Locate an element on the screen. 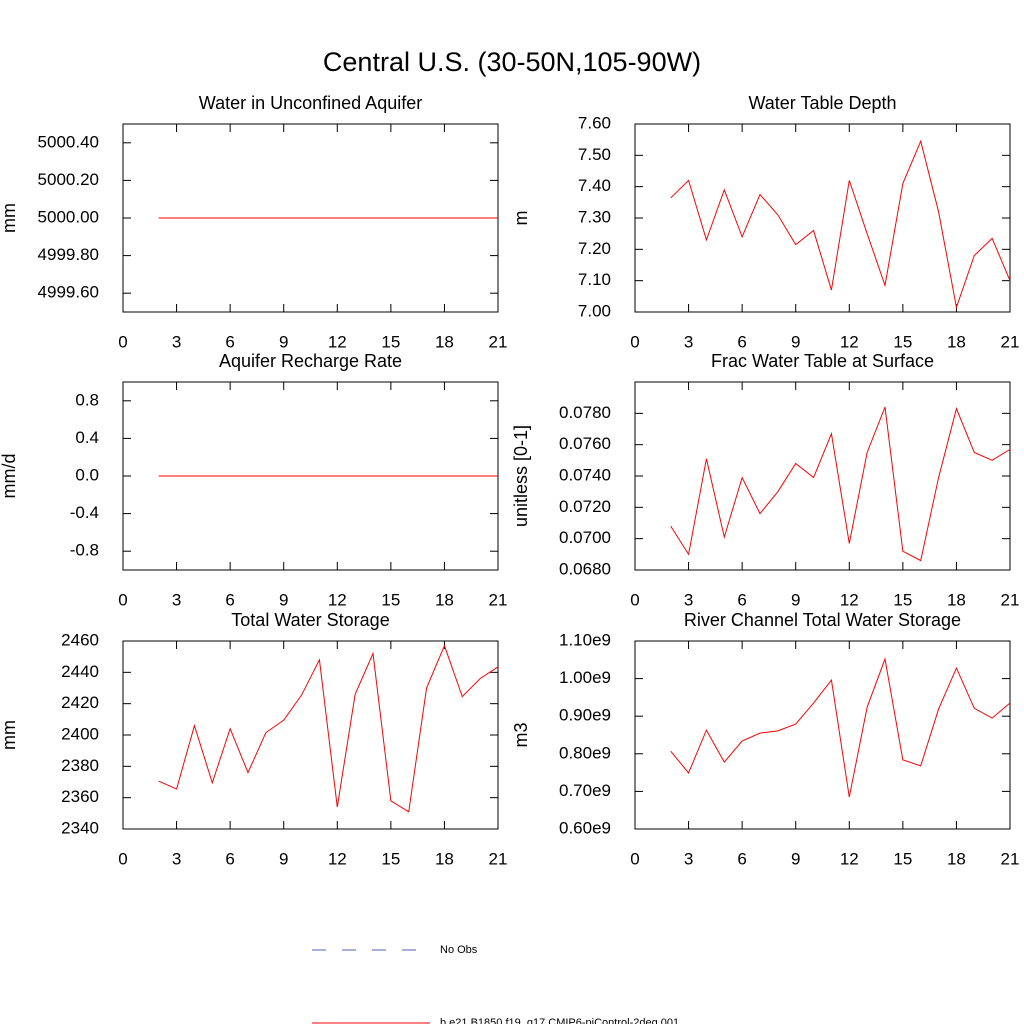 This screenshot has height=1024, width=1024. y-tick-label: 0.0780 is located at coordinates (585, 412).